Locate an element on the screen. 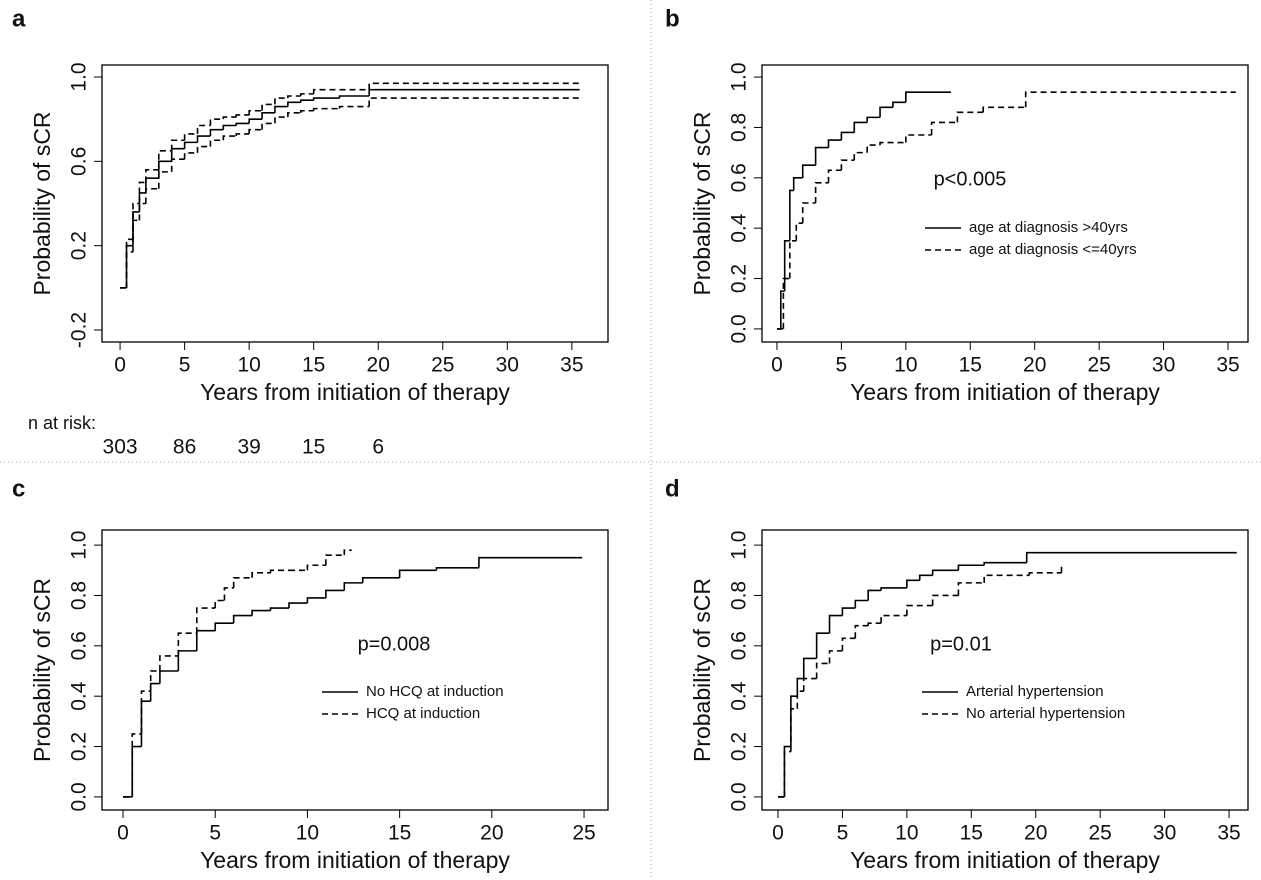 This screenshot has height=880, width=1261. x-tick-label: 30 is located at coordinates (1164, 833).